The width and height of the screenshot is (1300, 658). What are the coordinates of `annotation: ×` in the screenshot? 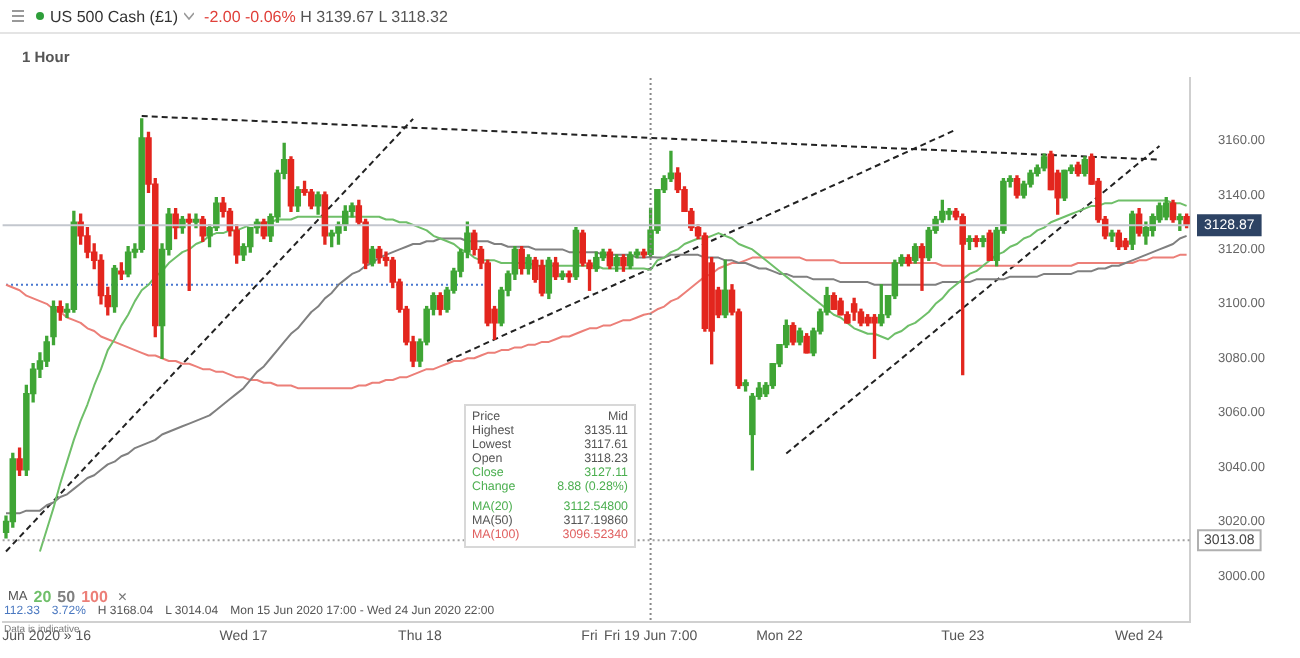 It's located at (122, 596).